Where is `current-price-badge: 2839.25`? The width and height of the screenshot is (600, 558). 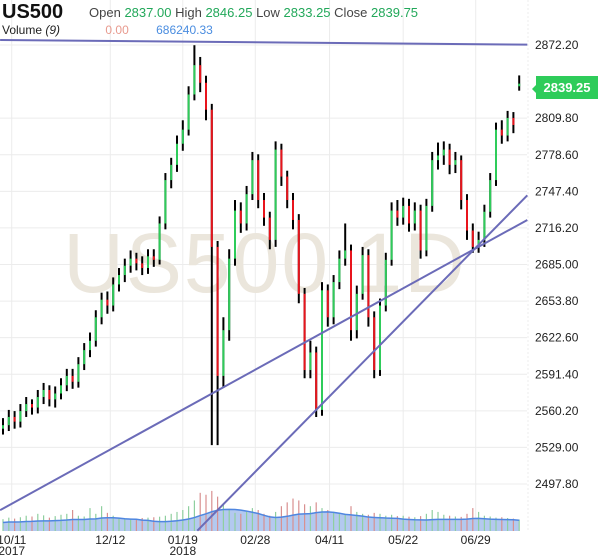 current-price-badge: 2839.25 is located at coordinates (565, 87).